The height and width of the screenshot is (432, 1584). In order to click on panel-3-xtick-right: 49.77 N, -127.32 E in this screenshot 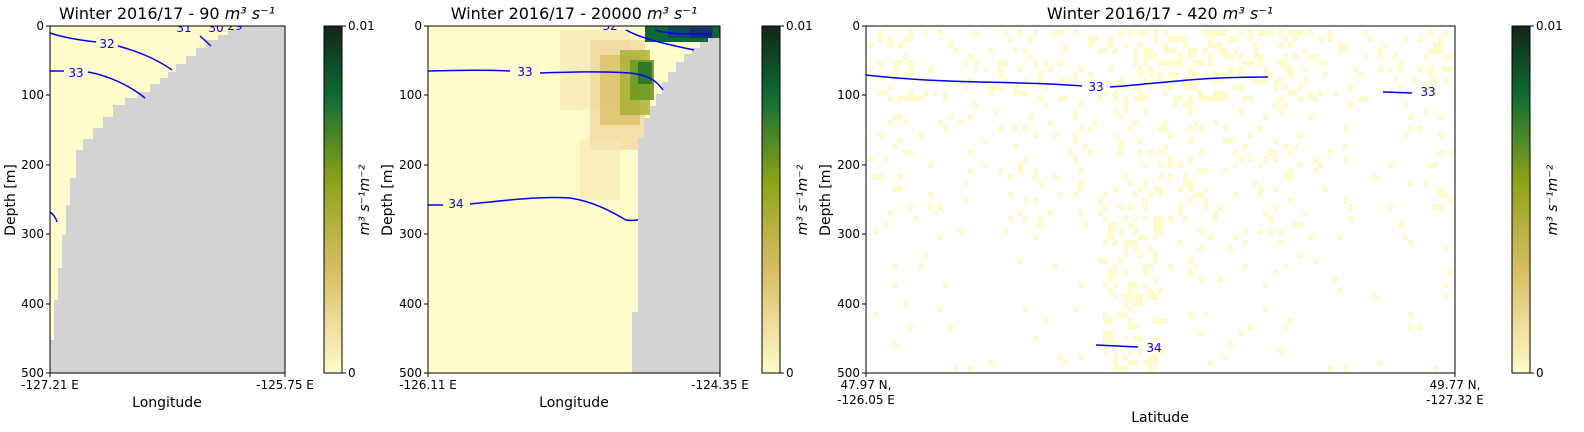, I will do `click(1455, 392)`.